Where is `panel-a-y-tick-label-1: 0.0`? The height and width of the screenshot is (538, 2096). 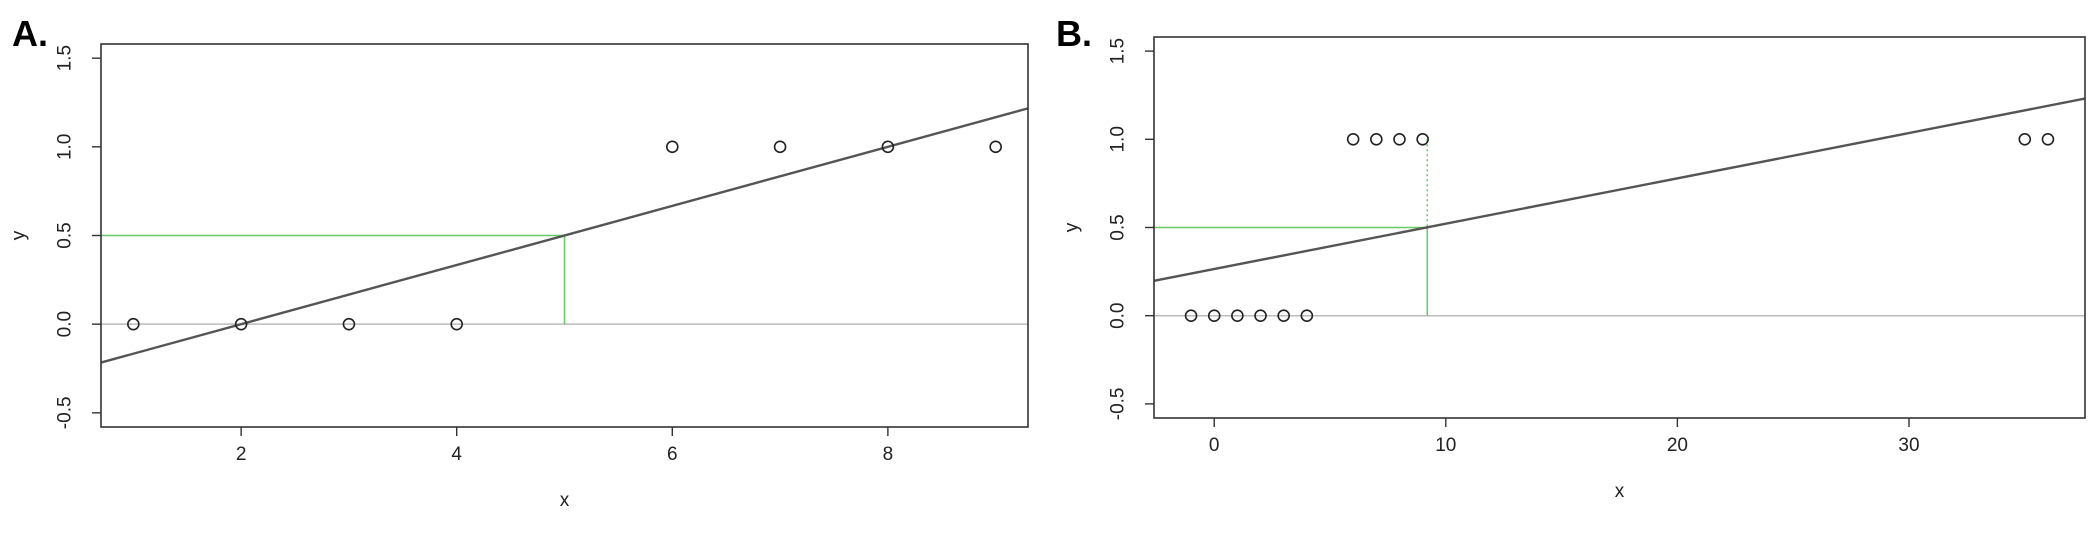 panel-a-y-tick-label-1: 0.0 is located at coordinates (65, 324).